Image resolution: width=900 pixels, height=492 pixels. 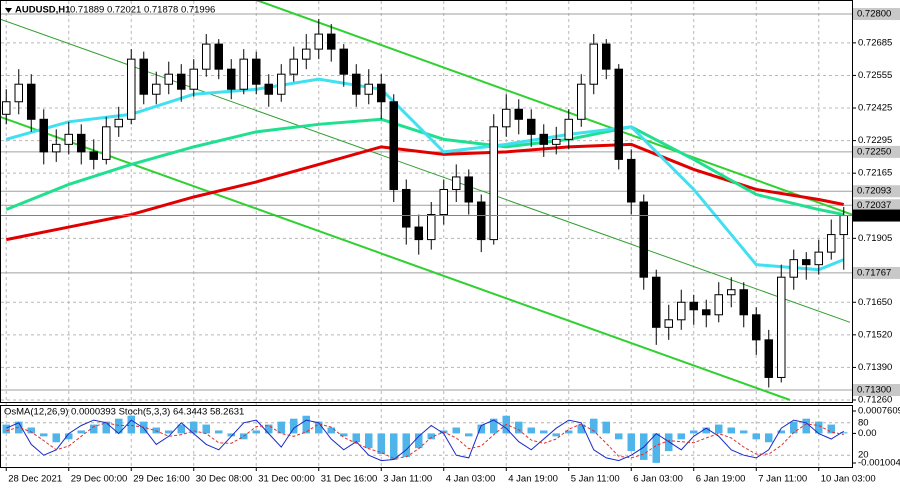 What do you see at coordinates (533, 479) in the screenshot?
I see `x-tick-label: 4 Jan 19:00` at bounding box center [533, 479].